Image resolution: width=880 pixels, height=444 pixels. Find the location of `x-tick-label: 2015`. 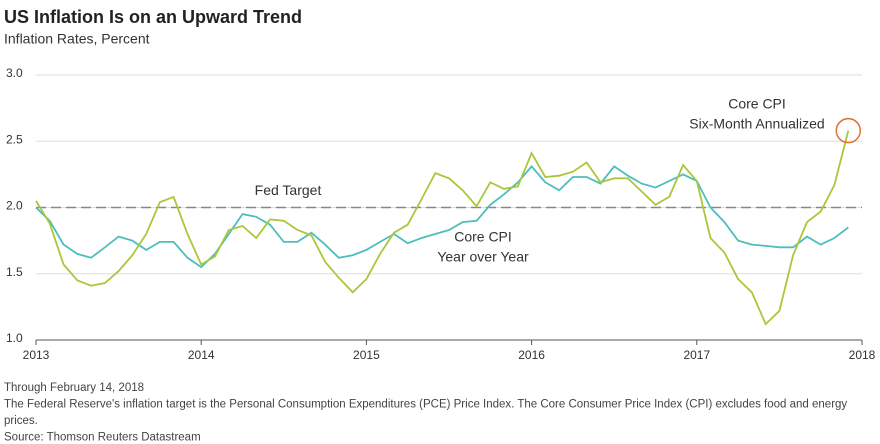

x-tick-label: 2015 is located at coordinates (366, 355).